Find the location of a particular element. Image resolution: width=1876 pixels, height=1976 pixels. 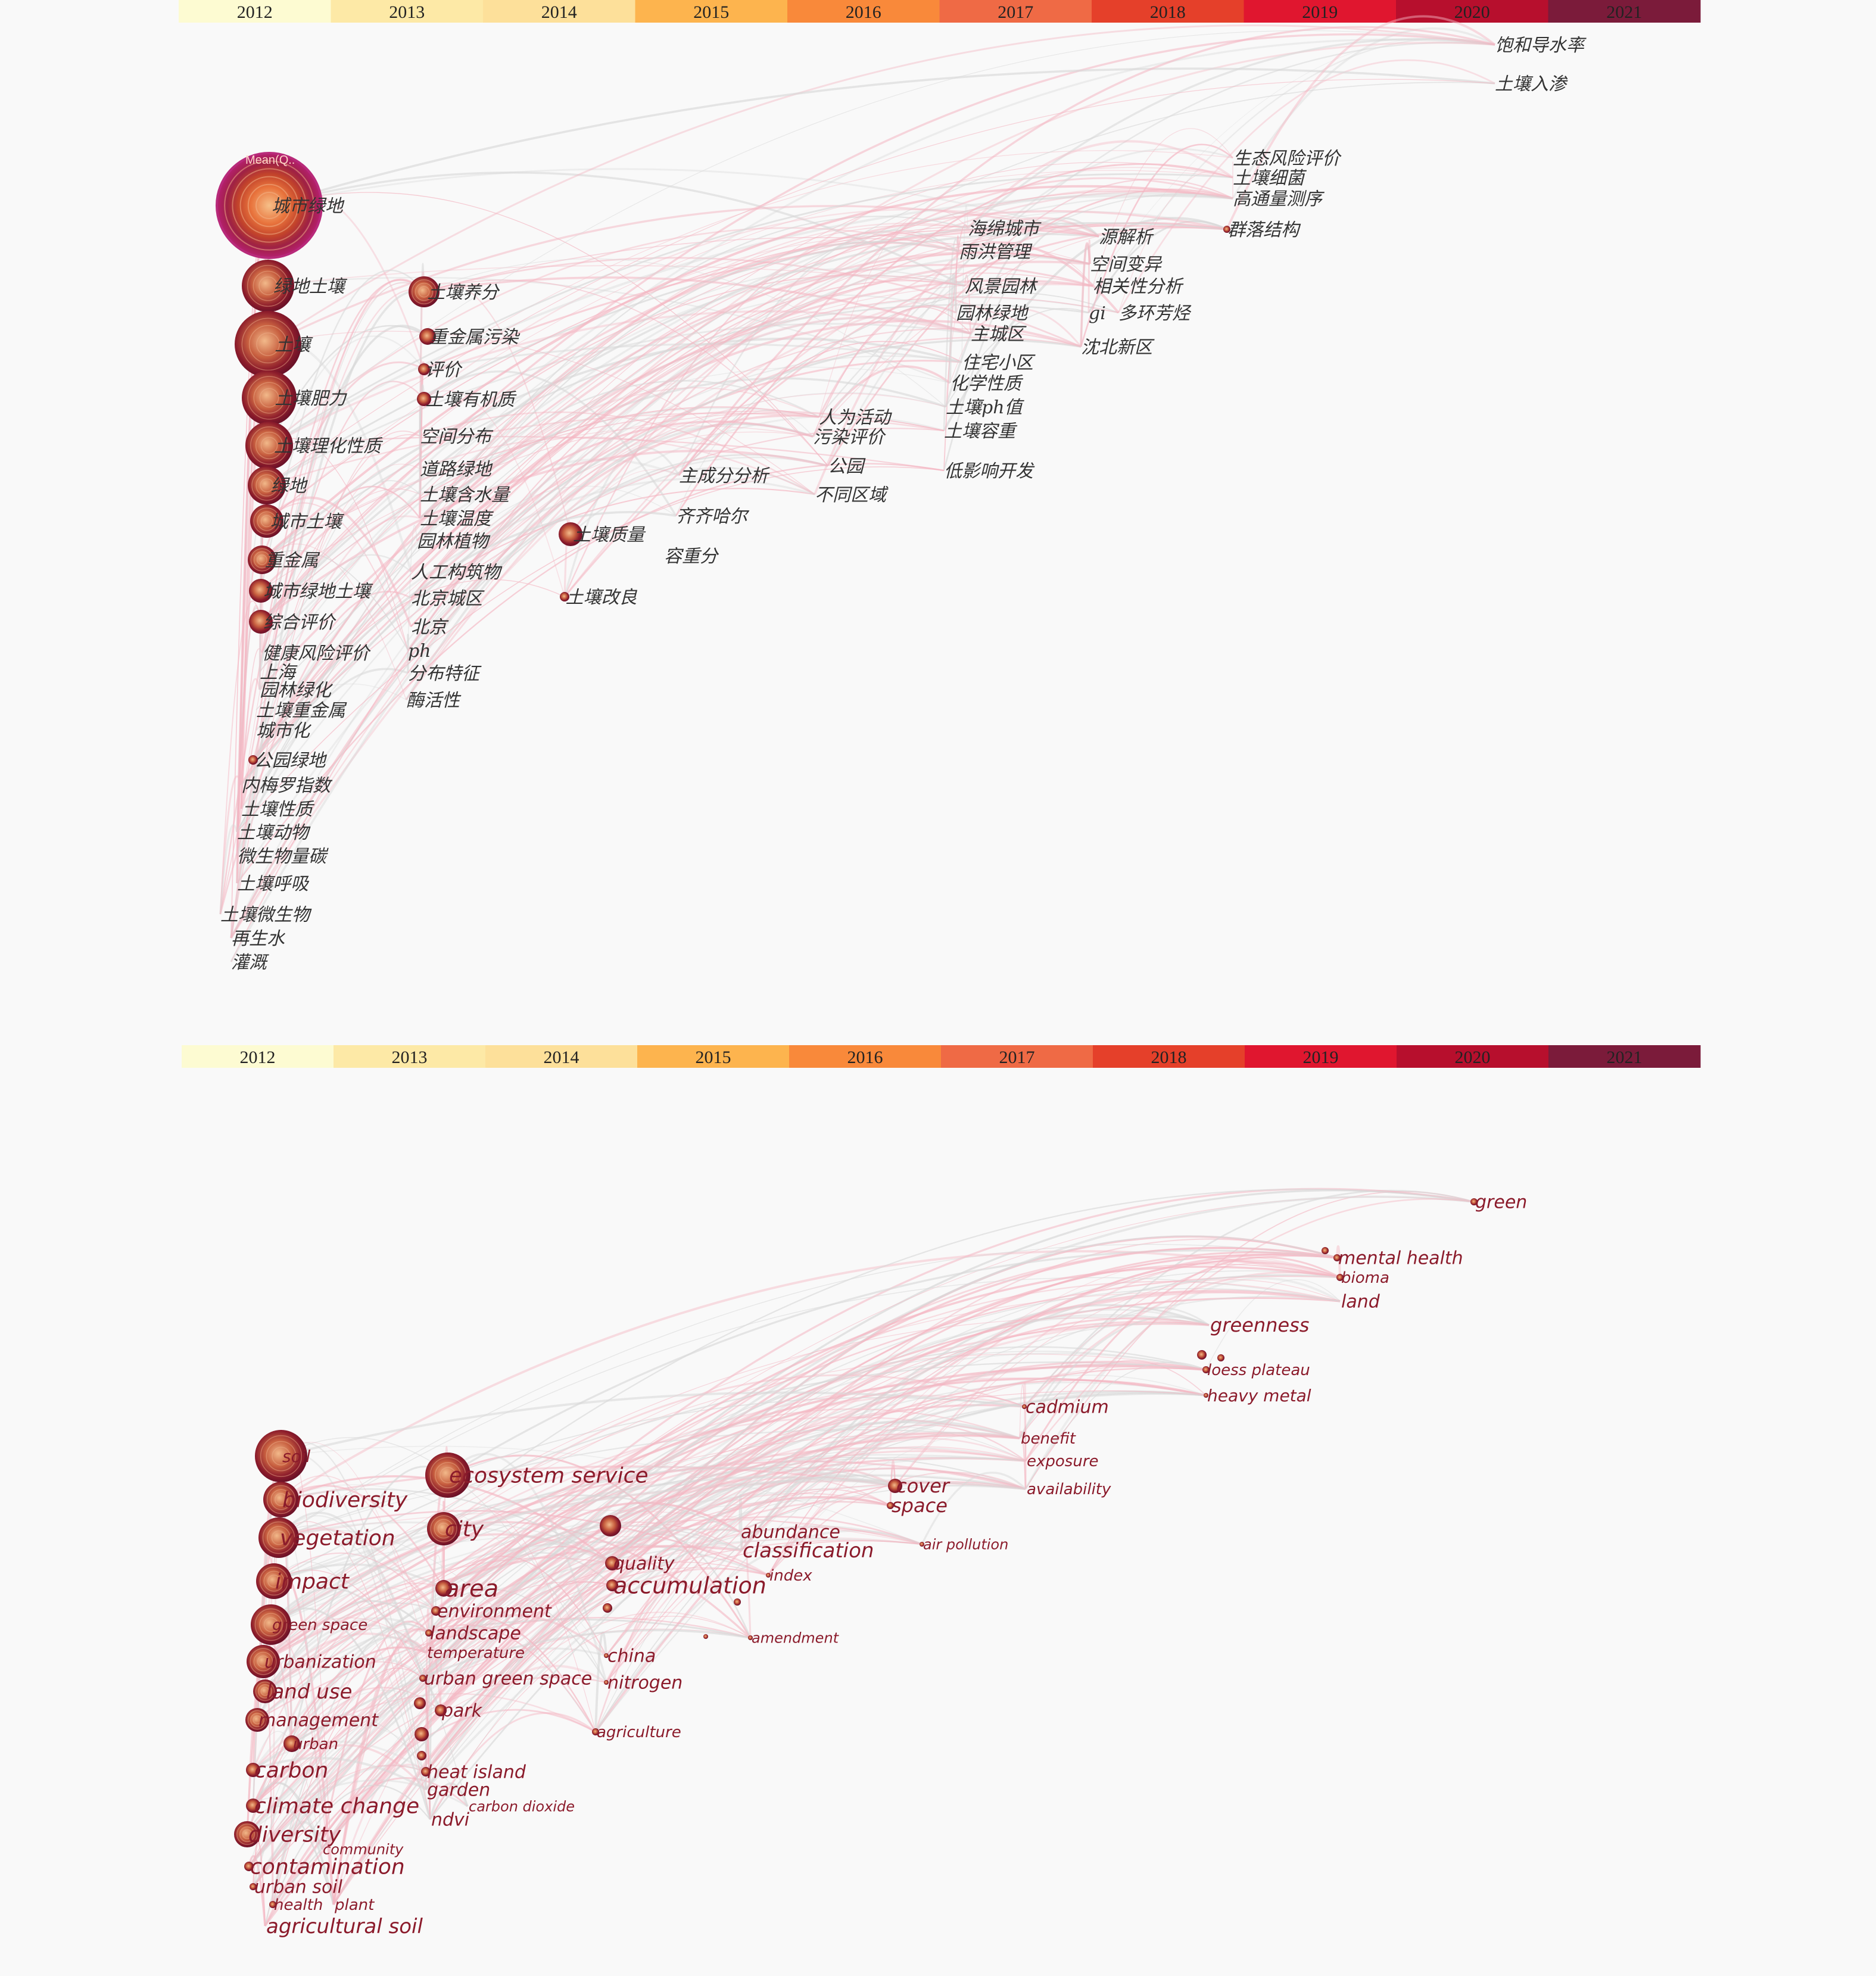

bottom-keyword-label: exposure is located at coordinates (1063, 1462).